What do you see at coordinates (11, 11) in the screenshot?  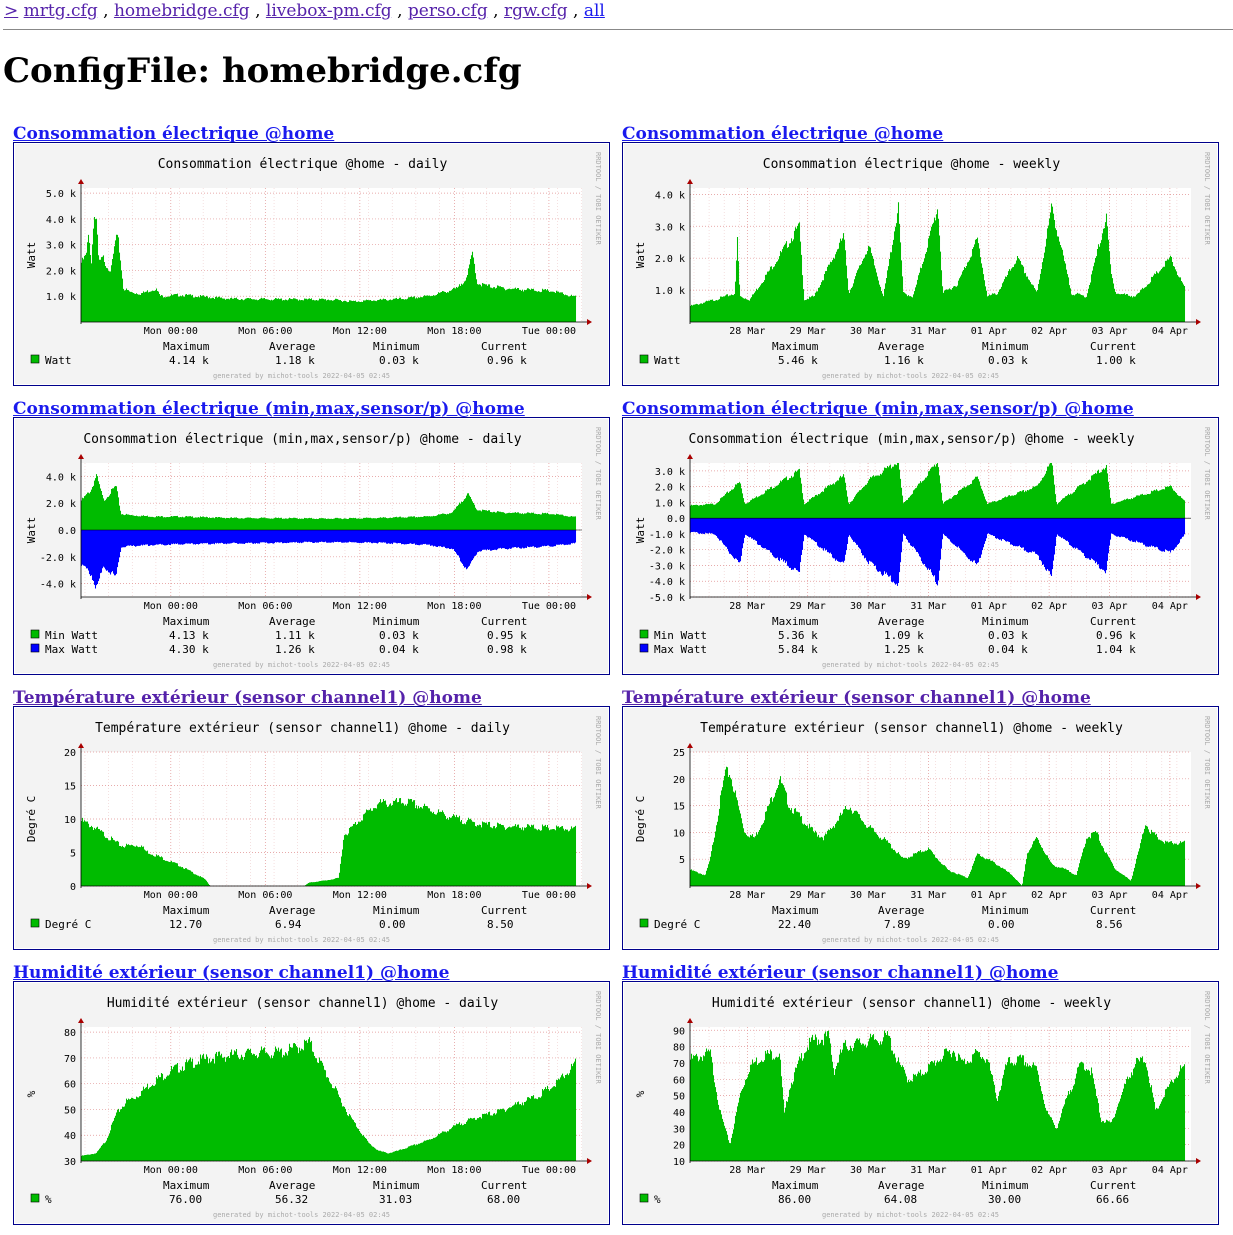 I see `nav-prefix-link: >` at bounding box center [11, 11].